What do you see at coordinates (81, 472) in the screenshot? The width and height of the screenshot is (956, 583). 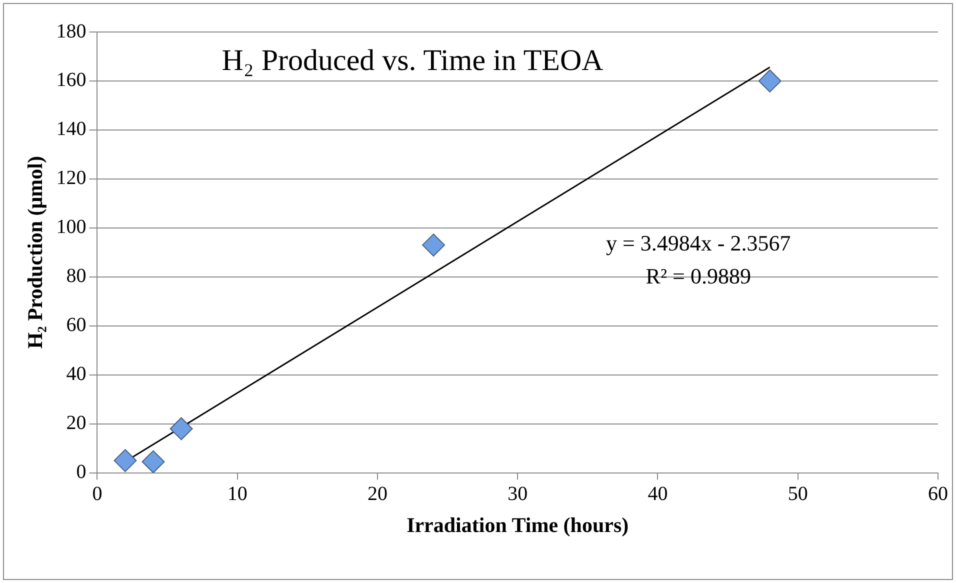 I see `y-tick-label: 0` at bounding box center [81, 472].